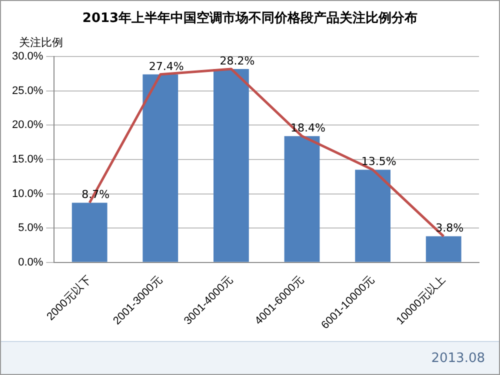 Image resolution: width=500 pixels, height=375 pixels. Describe the element at coordinates (237, 61) in the screenshot. I see `data-label: 28.2%` at that location.